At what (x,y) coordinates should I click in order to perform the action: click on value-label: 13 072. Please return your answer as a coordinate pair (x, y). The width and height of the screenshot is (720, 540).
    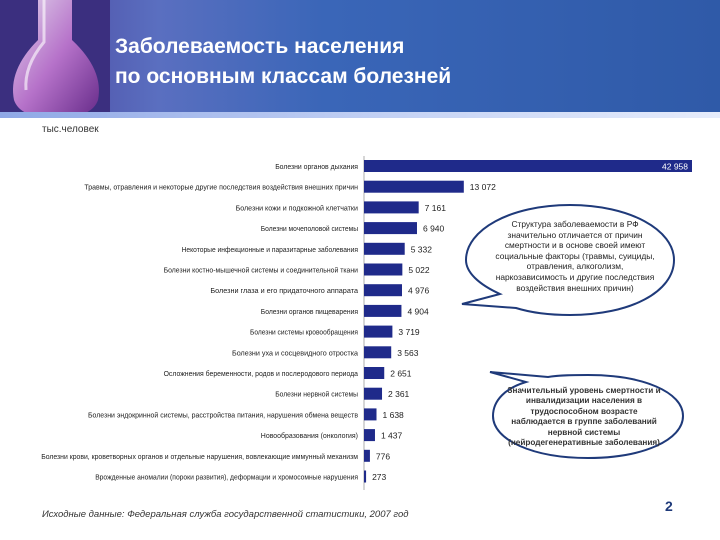
    Looking at the image, I should click on (483, 187).